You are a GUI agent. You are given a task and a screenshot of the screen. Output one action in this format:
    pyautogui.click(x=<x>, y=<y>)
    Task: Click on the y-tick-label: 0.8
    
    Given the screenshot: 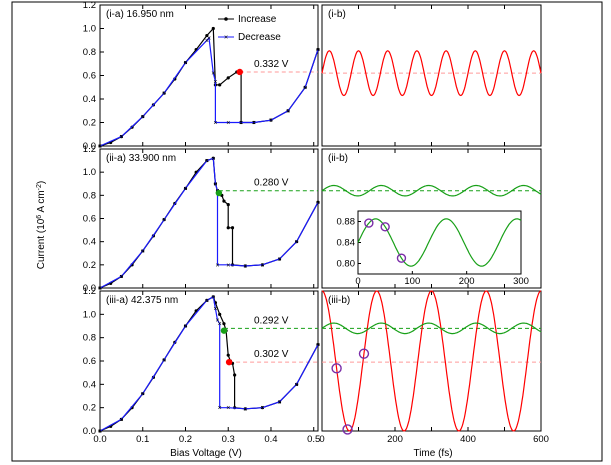 What is the action you would take?
    pyautogui.click(x=89, y=52)
    